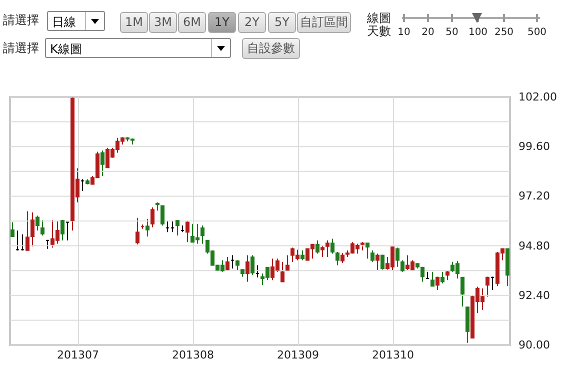  I want to click on y-tick-label: 92.40, so click(534, 295).